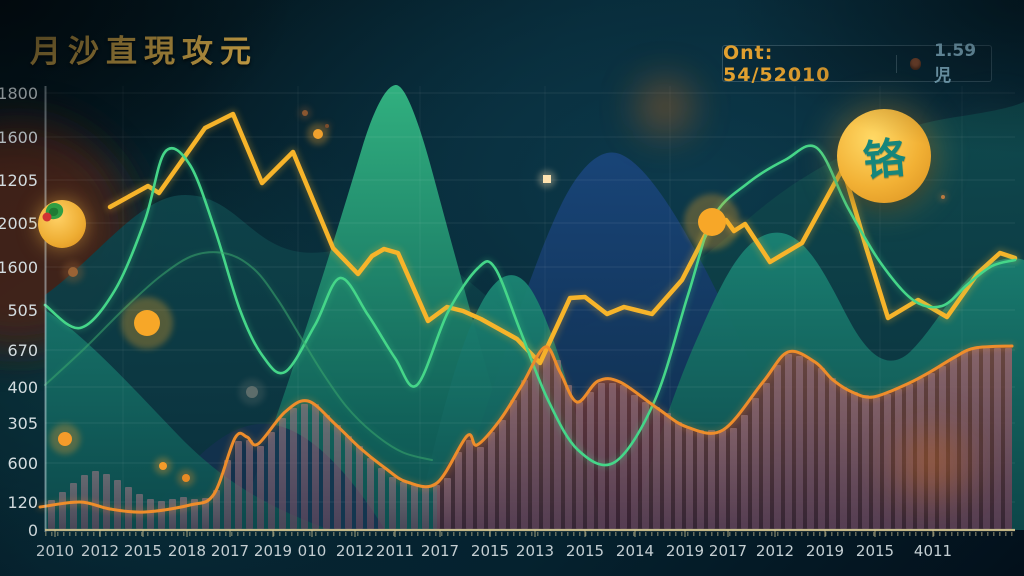  What do you see at coordinates (55, 551) in the screenshot?
I see `x-tick-label: 2010` at bounding box center [55, 551].